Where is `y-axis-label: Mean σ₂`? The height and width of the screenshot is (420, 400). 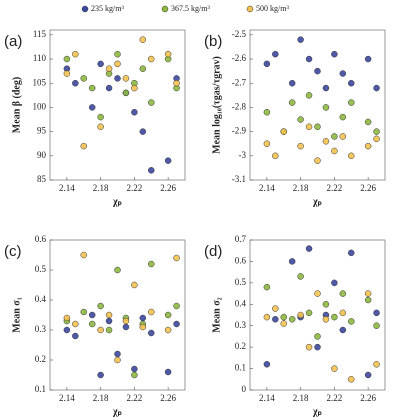 y-axis-label: Mean σ₂ is located at coordinates (216, 314).